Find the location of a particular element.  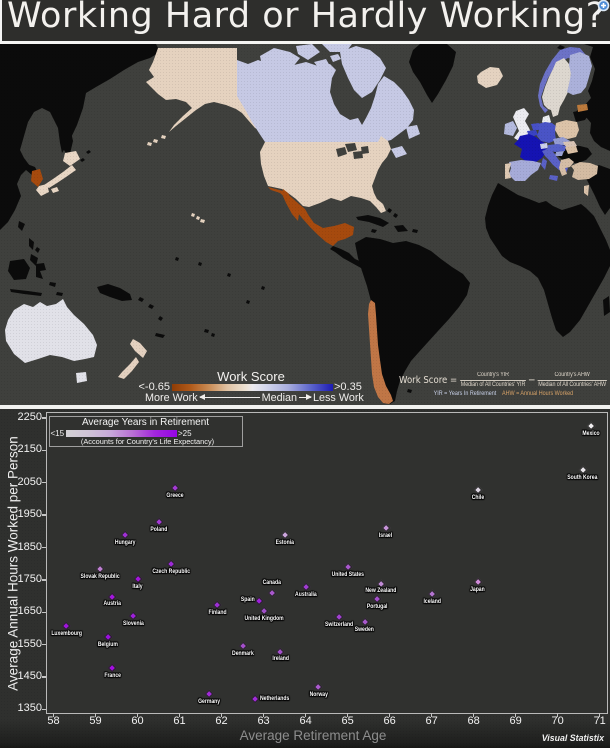

data-point-label: Canada is located at coordinates (272, 583).